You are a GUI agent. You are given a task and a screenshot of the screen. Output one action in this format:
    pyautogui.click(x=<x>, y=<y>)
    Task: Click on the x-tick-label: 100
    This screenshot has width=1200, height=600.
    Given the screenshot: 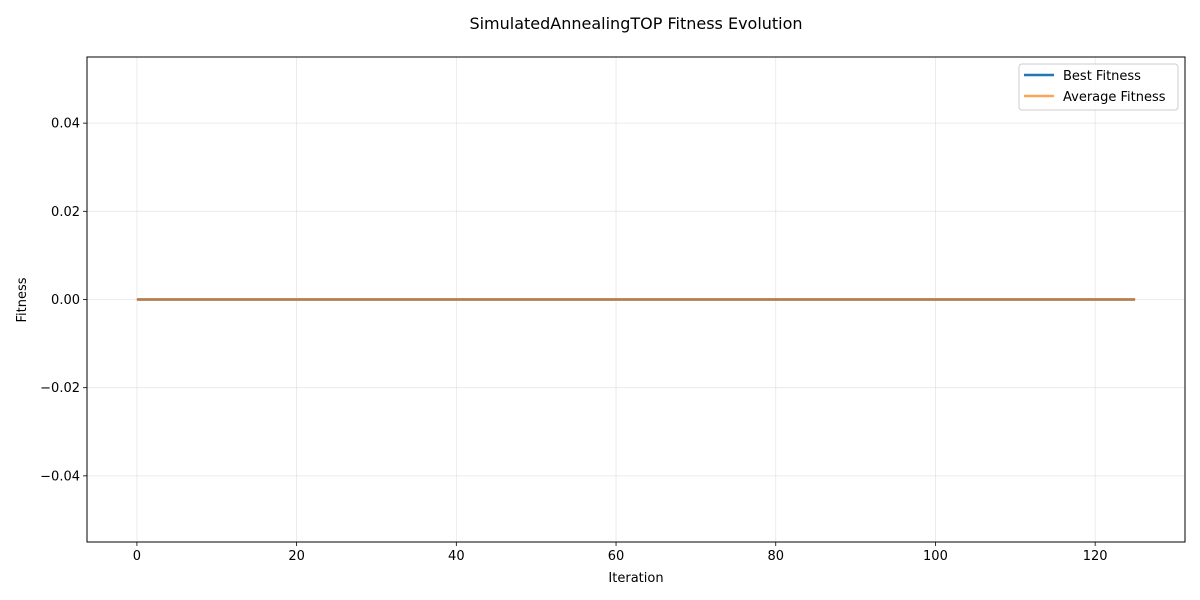 What is the action you would take?
    pyautogui.click(x=935, y=556)
    